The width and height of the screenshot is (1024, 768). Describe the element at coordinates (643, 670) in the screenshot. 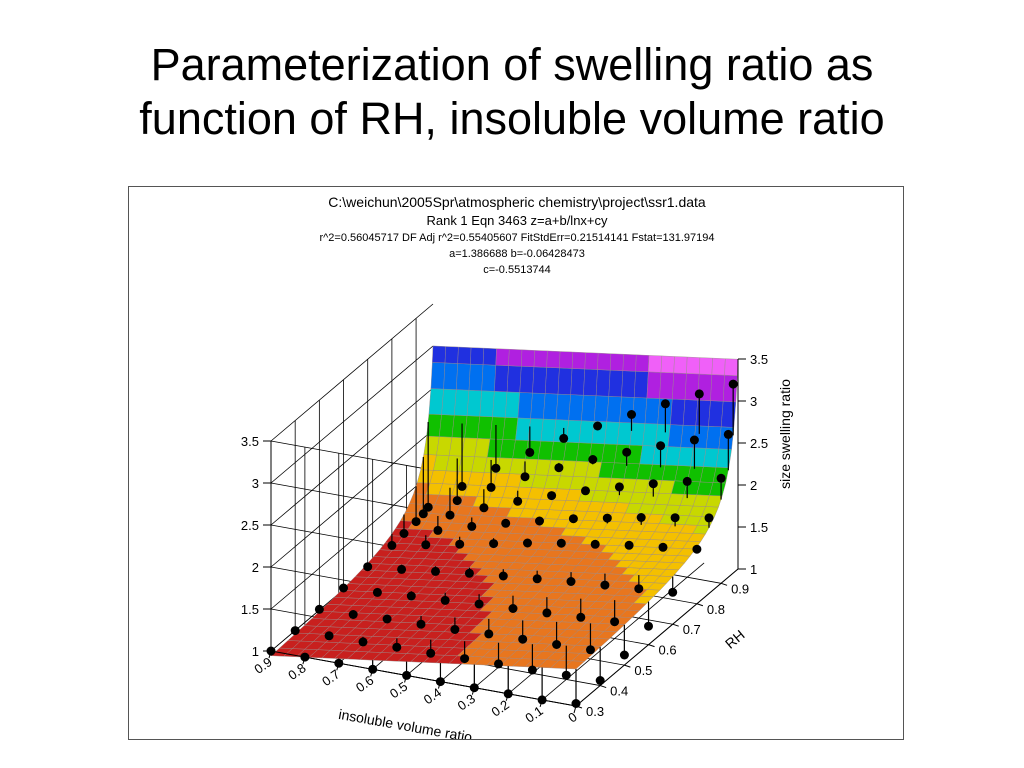

I see `rh-tick-label: 0.5` at that location.